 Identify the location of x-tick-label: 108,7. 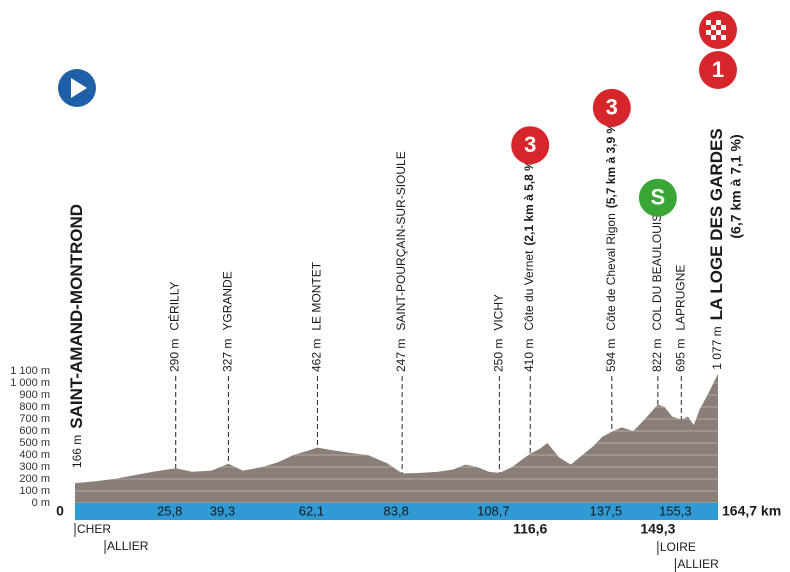
(493, 510).